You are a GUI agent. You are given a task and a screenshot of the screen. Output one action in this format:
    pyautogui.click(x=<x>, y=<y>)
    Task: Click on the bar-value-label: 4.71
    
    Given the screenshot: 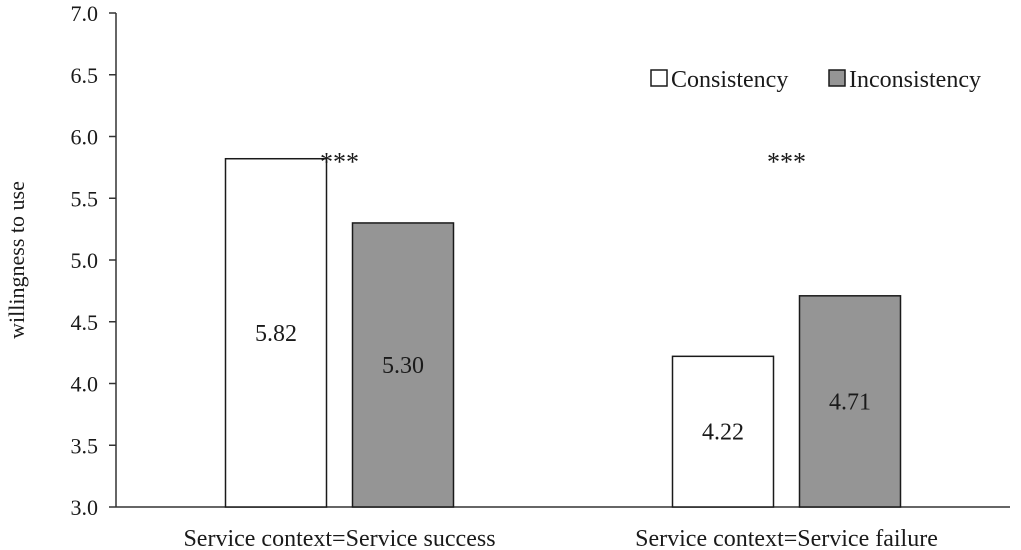 What is the action you would take?
    pyautogui.click(x=850, y=402)
    